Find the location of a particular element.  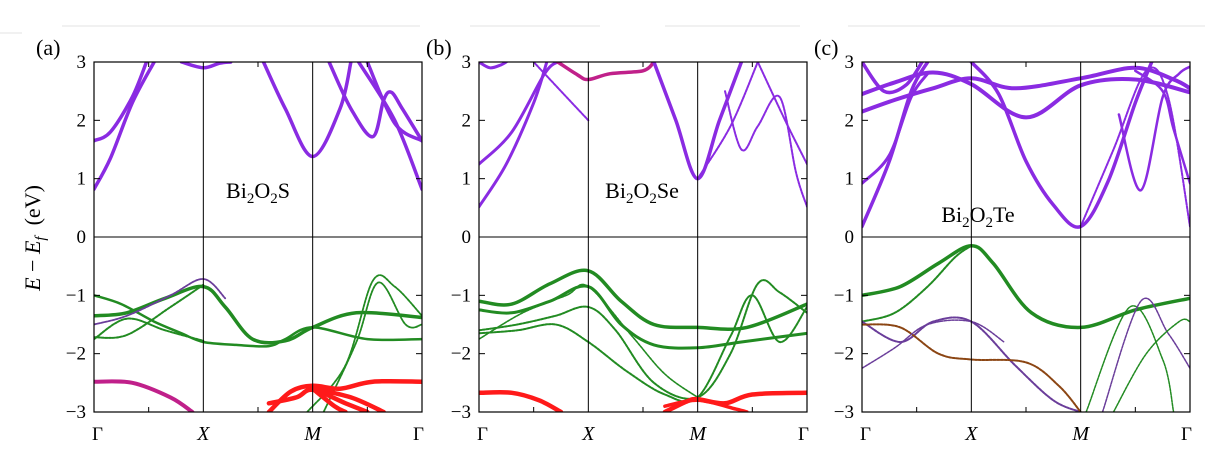

ylabel-minus: − is located at coordinates (32, 265).